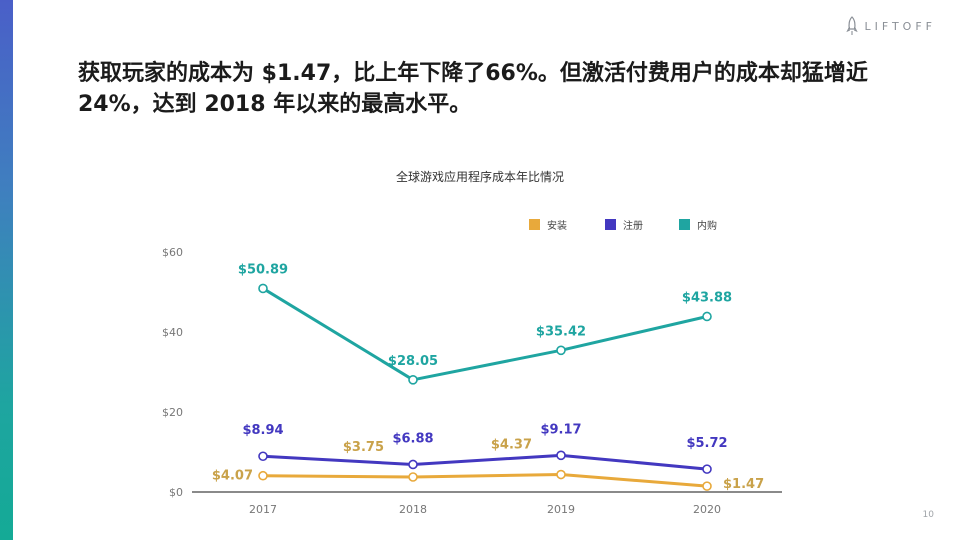 This screenshot has width=960, height=540. I want to click on x-tick-label: 2019, so click(561, 509).